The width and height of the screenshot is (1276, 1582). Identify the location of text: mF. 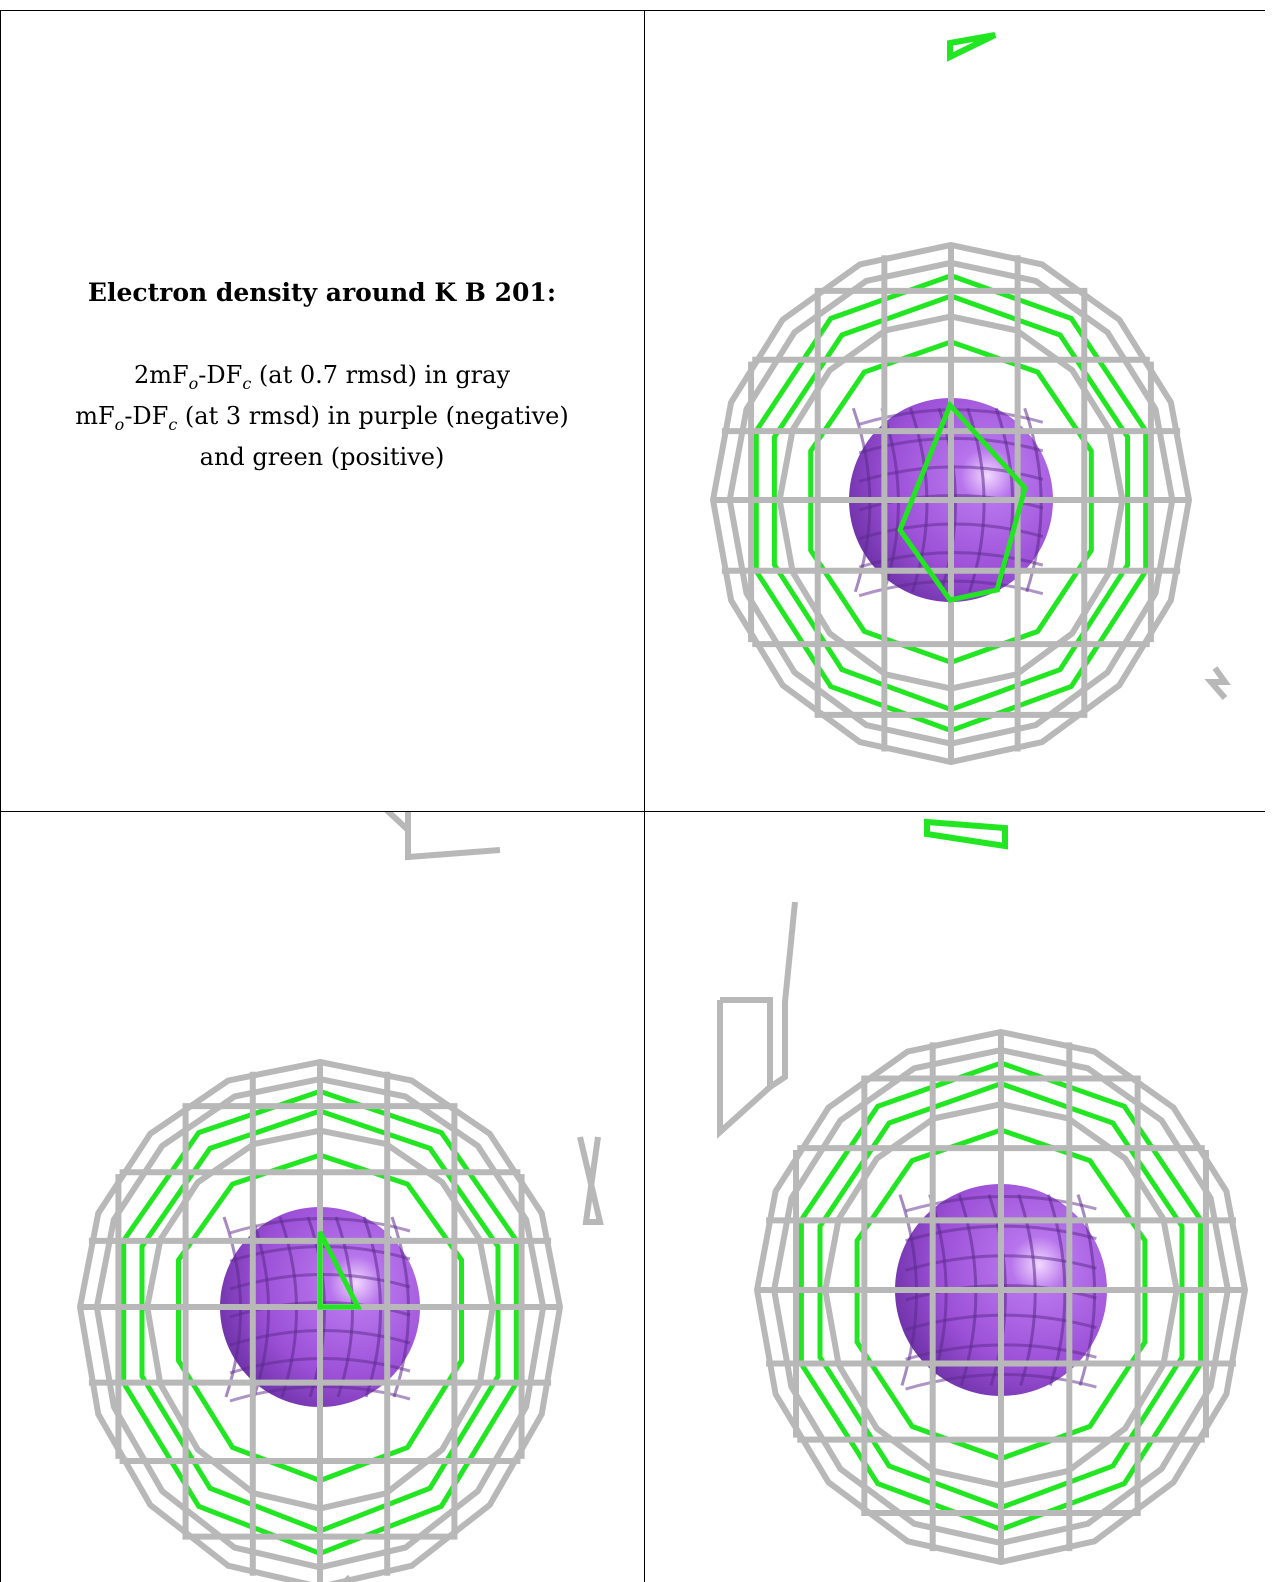
(95, 415).